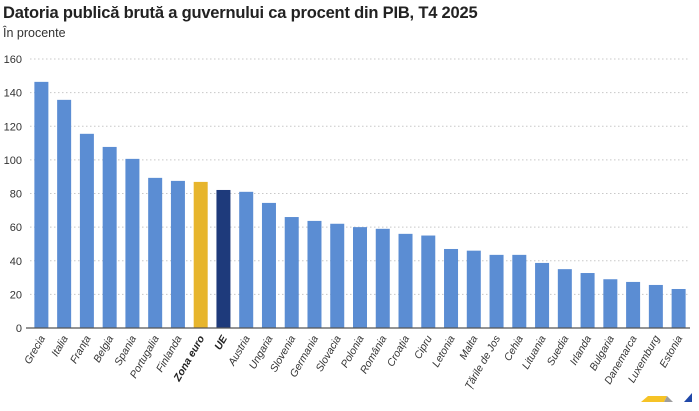  Describe the element at coordinates (405, 280) in the screenshot. I see `bar-croația` at that location.